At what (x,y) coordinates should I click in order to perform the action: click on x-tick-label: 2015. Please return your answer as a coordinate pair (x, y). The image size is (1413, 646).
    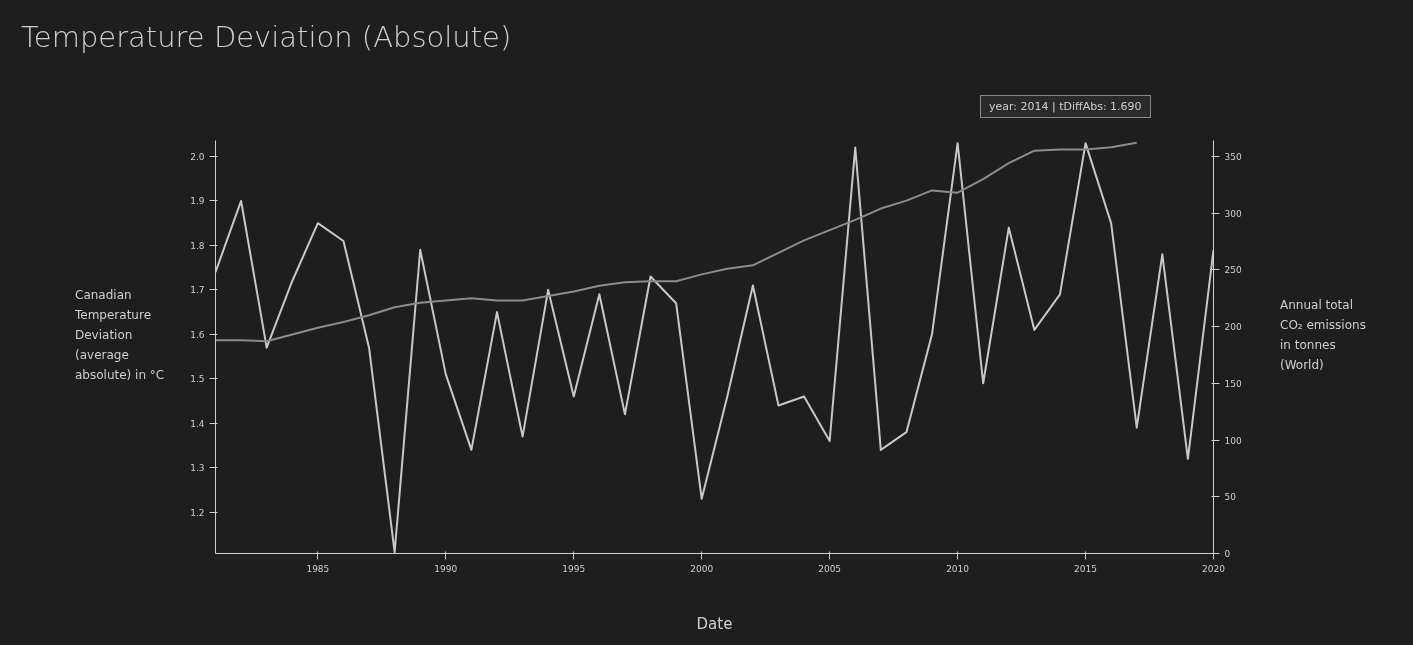
    Looking at the image, I should click on (1086, 568).